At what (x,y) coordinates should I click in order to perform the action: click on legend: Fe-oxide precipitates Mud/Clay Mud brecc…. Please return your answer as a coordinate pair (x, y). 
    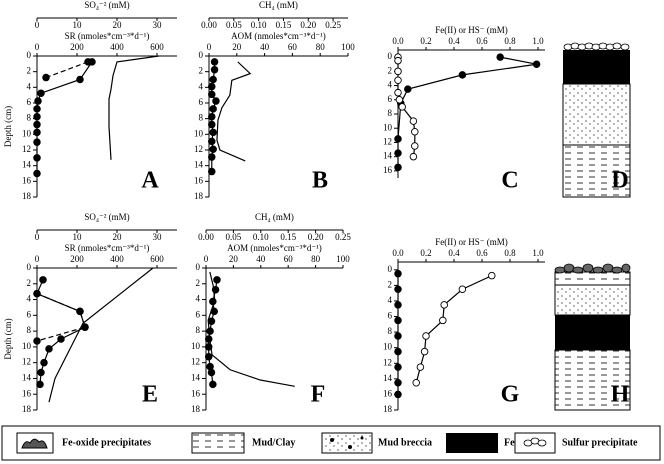
    Looking at the image, I should click on (331, 443).